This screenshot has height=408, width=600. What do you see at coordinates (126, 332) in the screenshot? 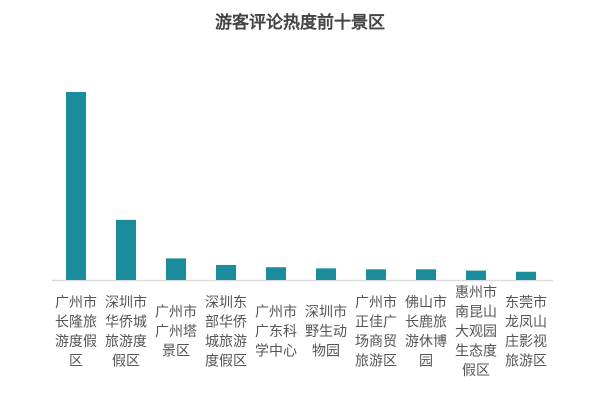
I see `x-tick-label: 深圳市华侨城旅游度假区` at bounding box center [126, 332].